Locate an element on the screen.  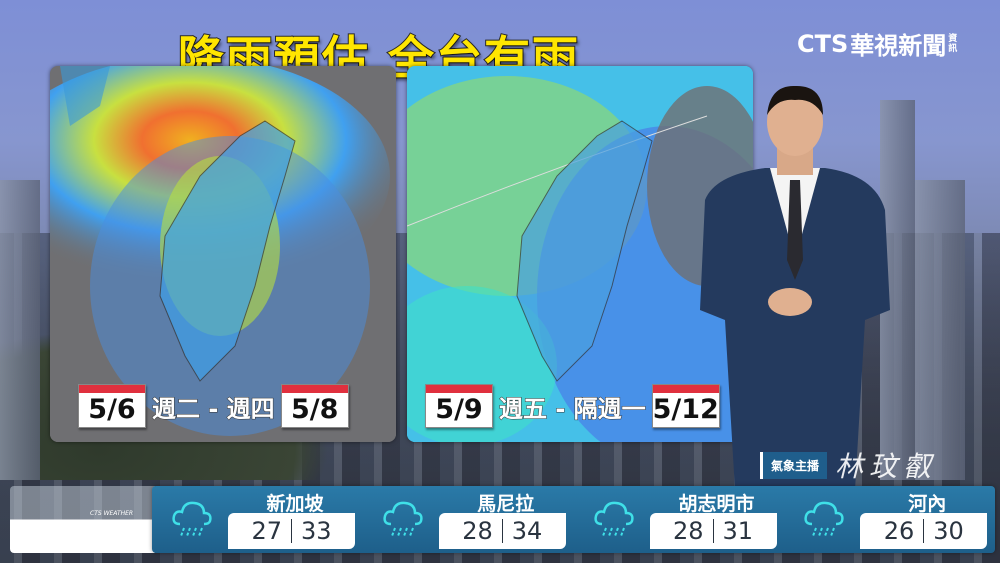
cts-logo: CTS 華視新聞 資訊 is located at coordinates (877, 43).